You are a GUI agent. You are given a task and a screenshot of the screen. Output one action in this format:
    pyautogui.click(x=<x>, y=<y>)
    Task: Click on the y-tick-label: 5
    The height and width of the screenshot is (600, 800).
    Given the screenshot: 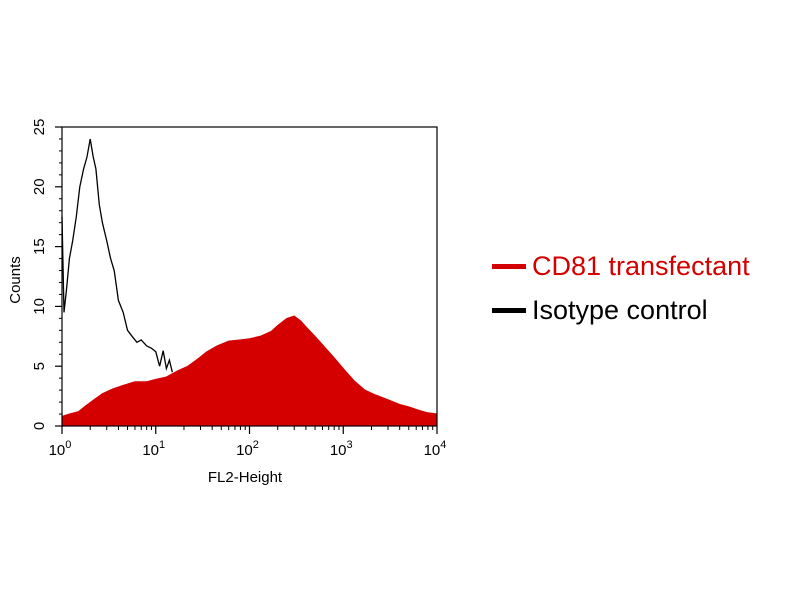 What is the action you would take?
    pyautogui.click(x=39, y=366)
    